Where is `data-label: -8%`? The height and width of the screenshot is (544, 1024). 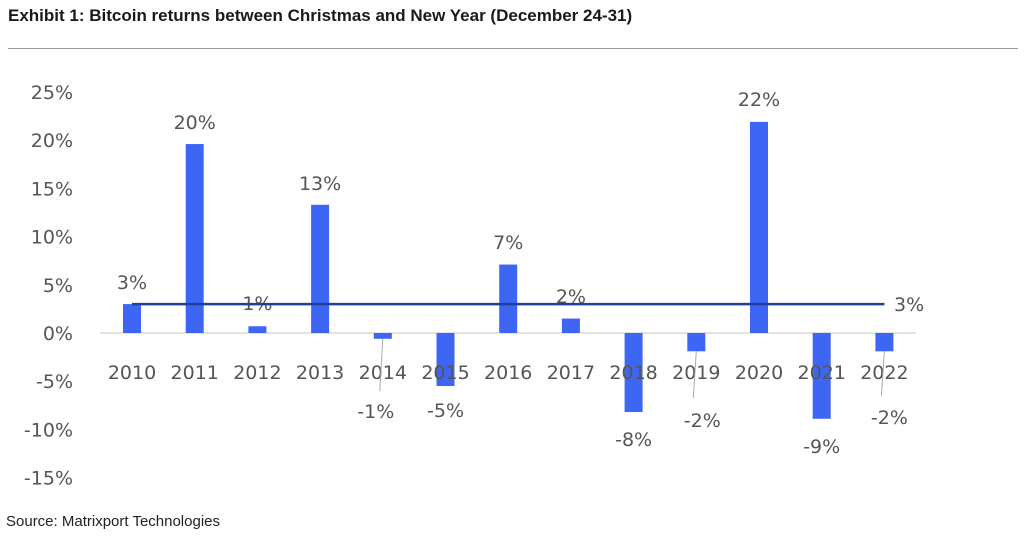
data-label: -8% is located at coordinates (633, 440).